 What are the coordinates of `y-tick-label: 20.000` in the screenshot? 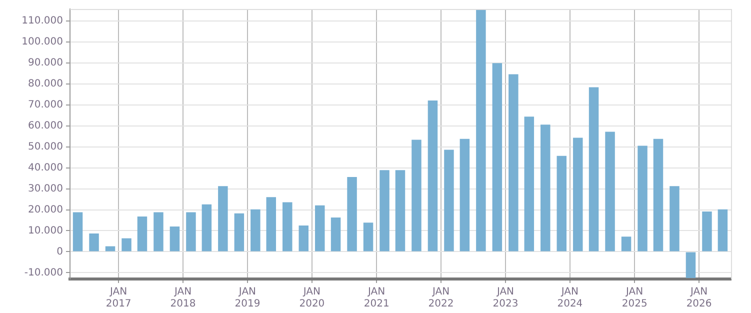 It's located at (45, 210).